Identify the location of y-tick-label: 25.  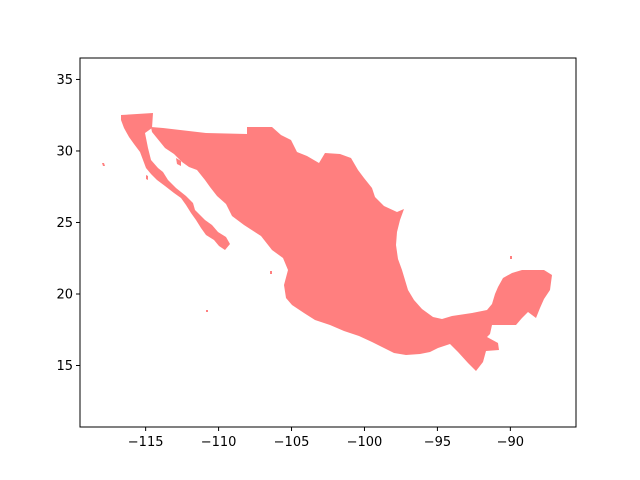
(64, 223).